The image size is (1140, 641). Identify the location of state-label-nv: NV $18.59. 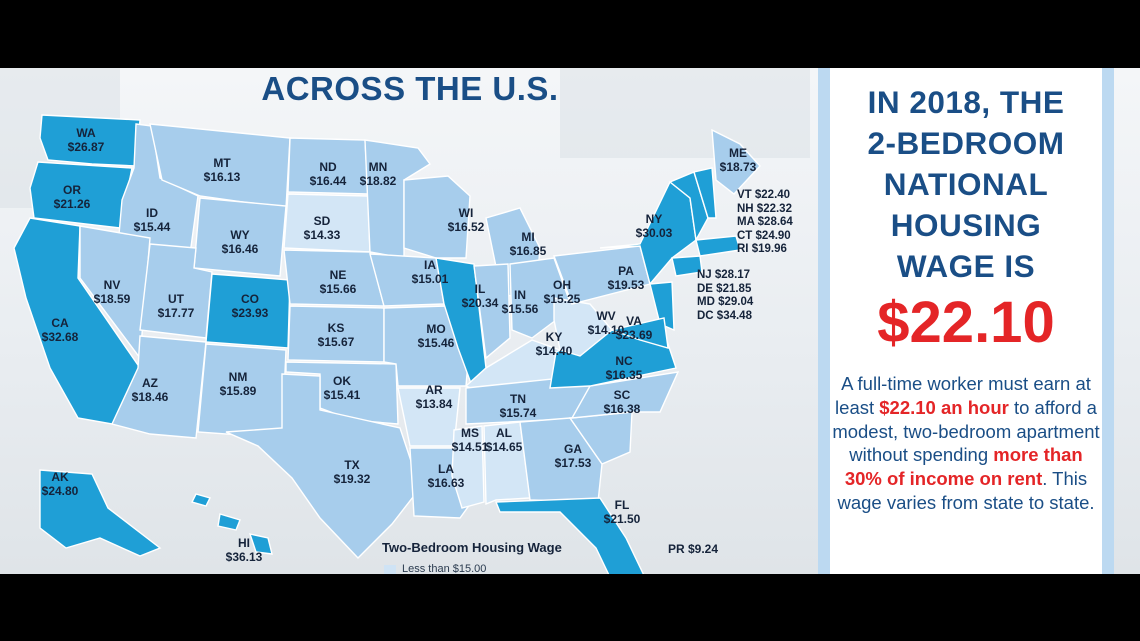
(112, 292).